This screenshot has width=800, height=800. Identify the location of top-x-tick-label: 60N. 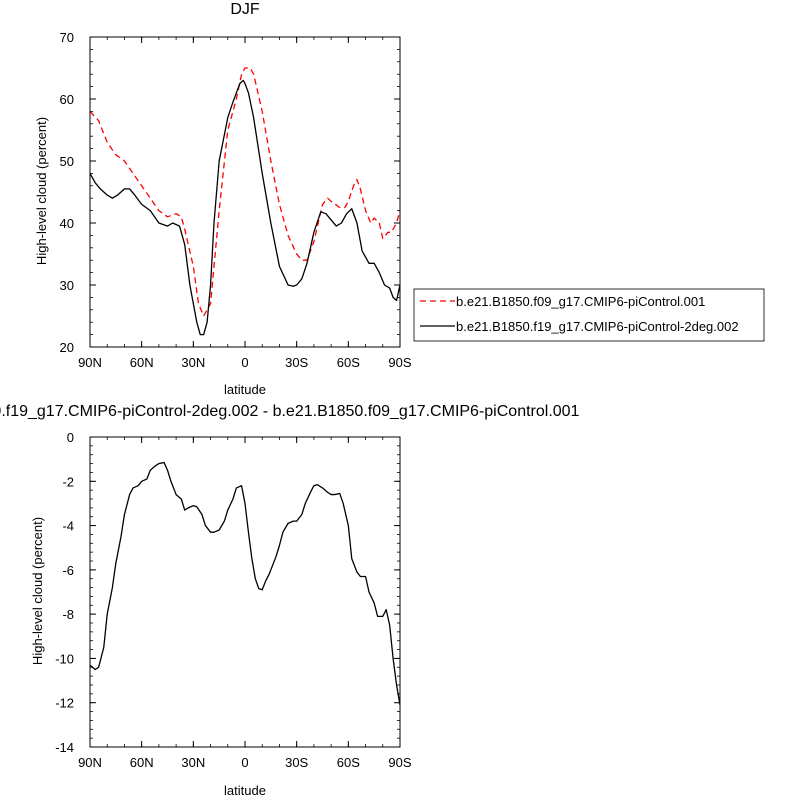
(142, 362).